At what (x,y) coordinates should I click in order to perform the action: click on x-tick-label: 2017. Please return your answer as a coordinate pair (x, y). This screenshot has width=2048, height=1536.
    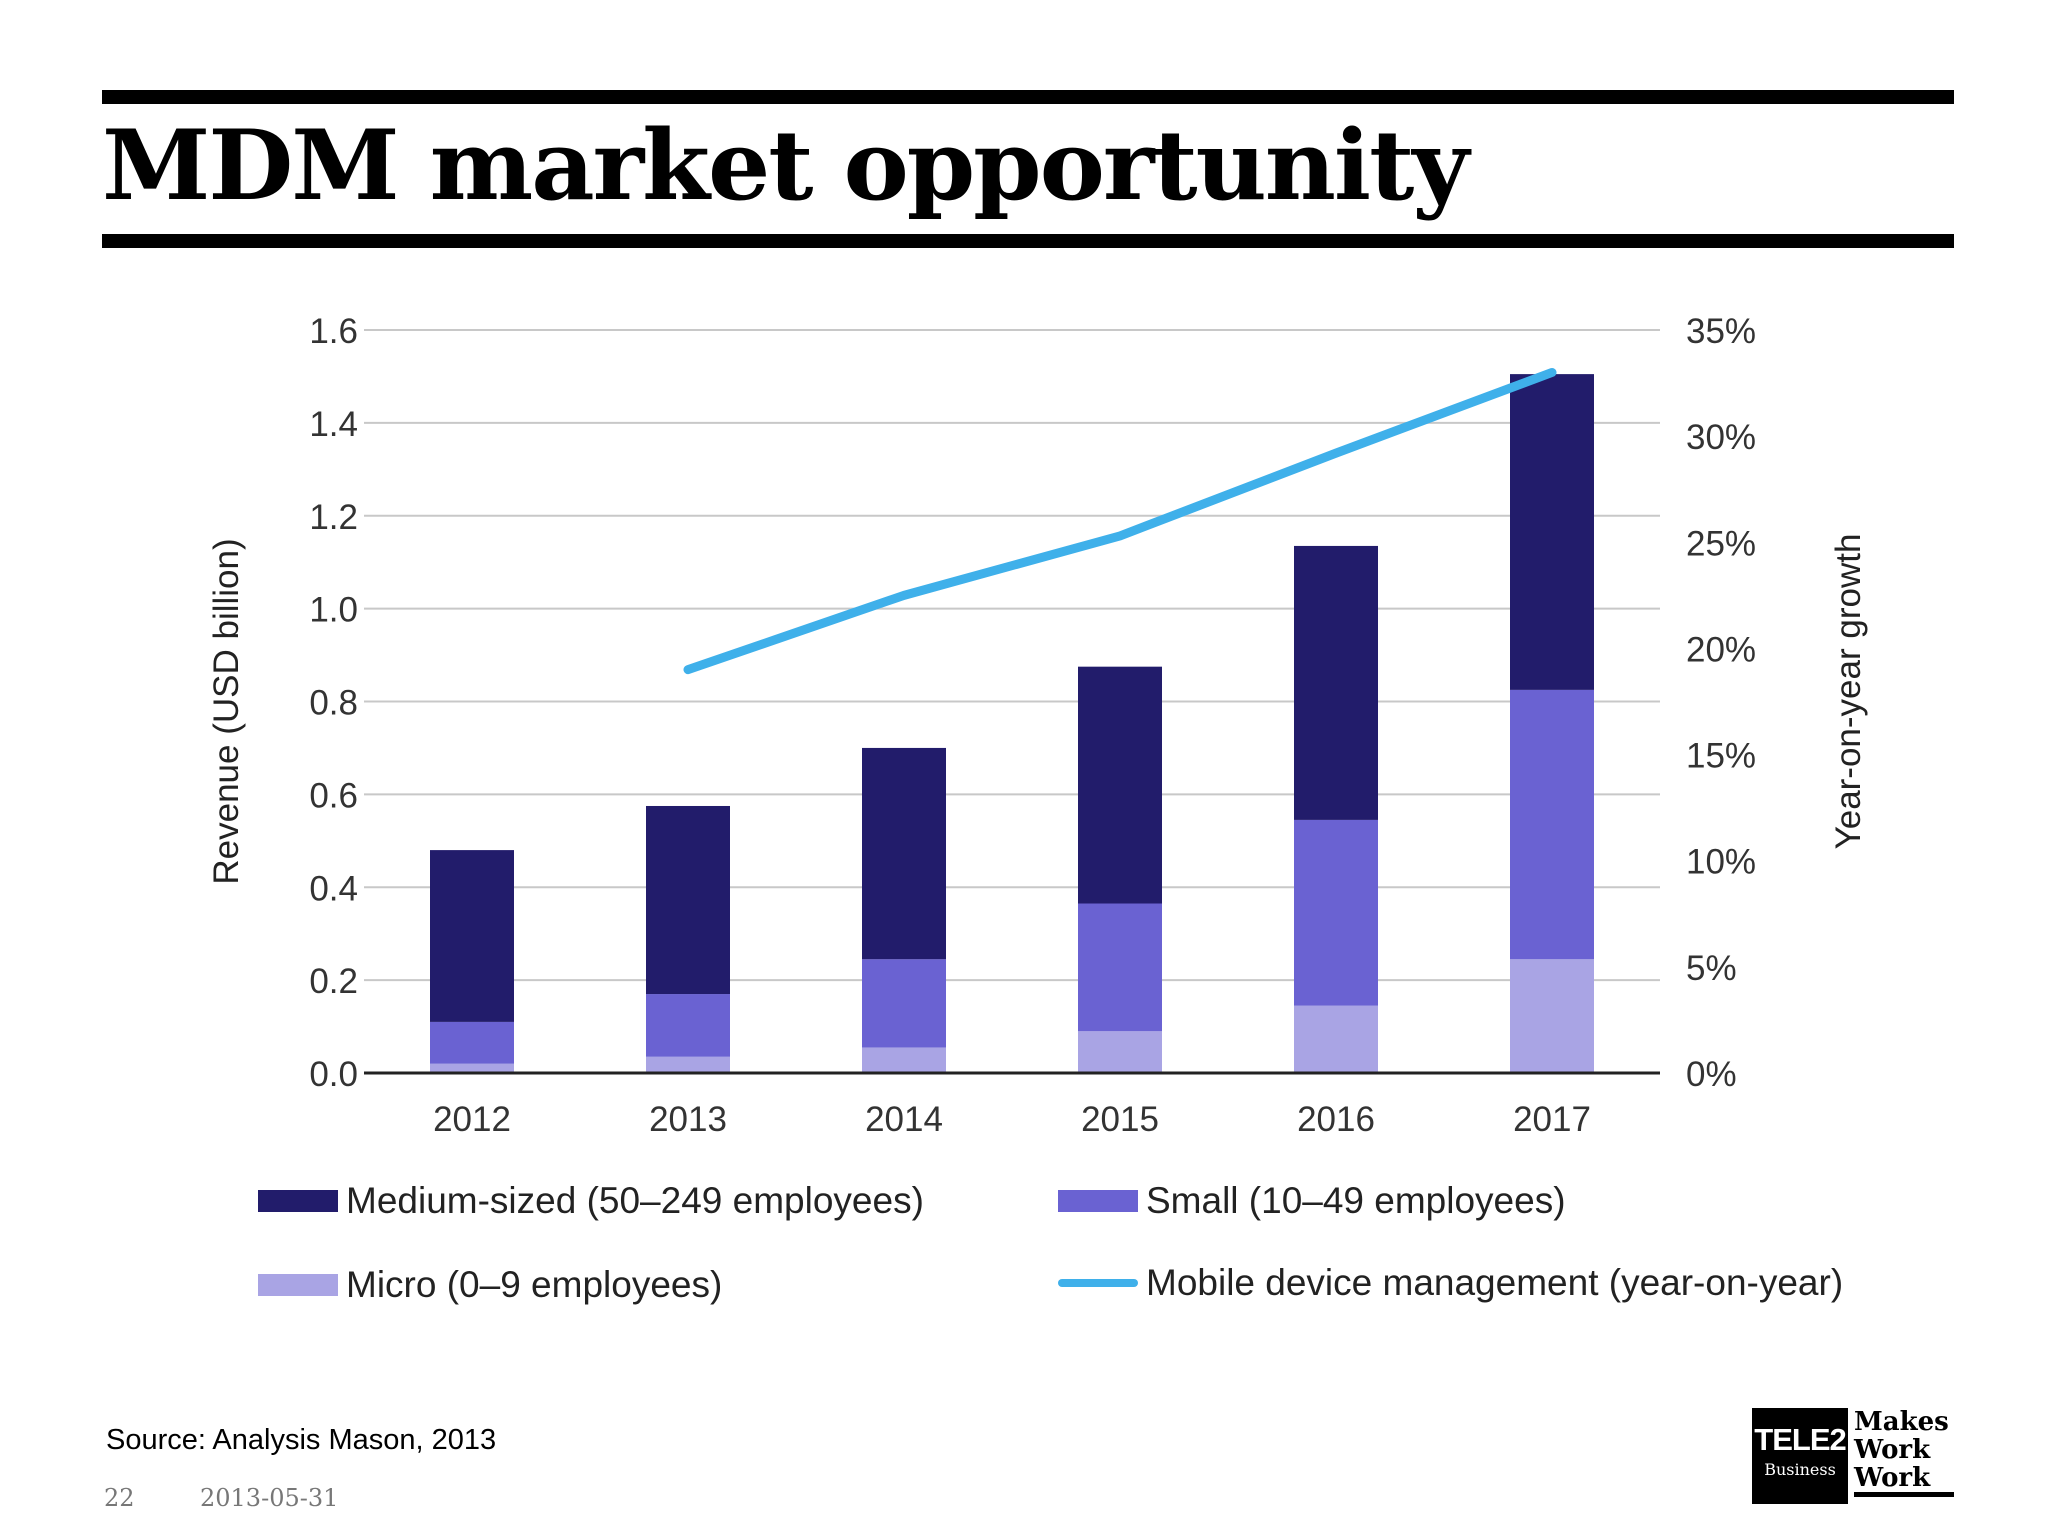
    Looking at the image, I should click on (1552, 1119).